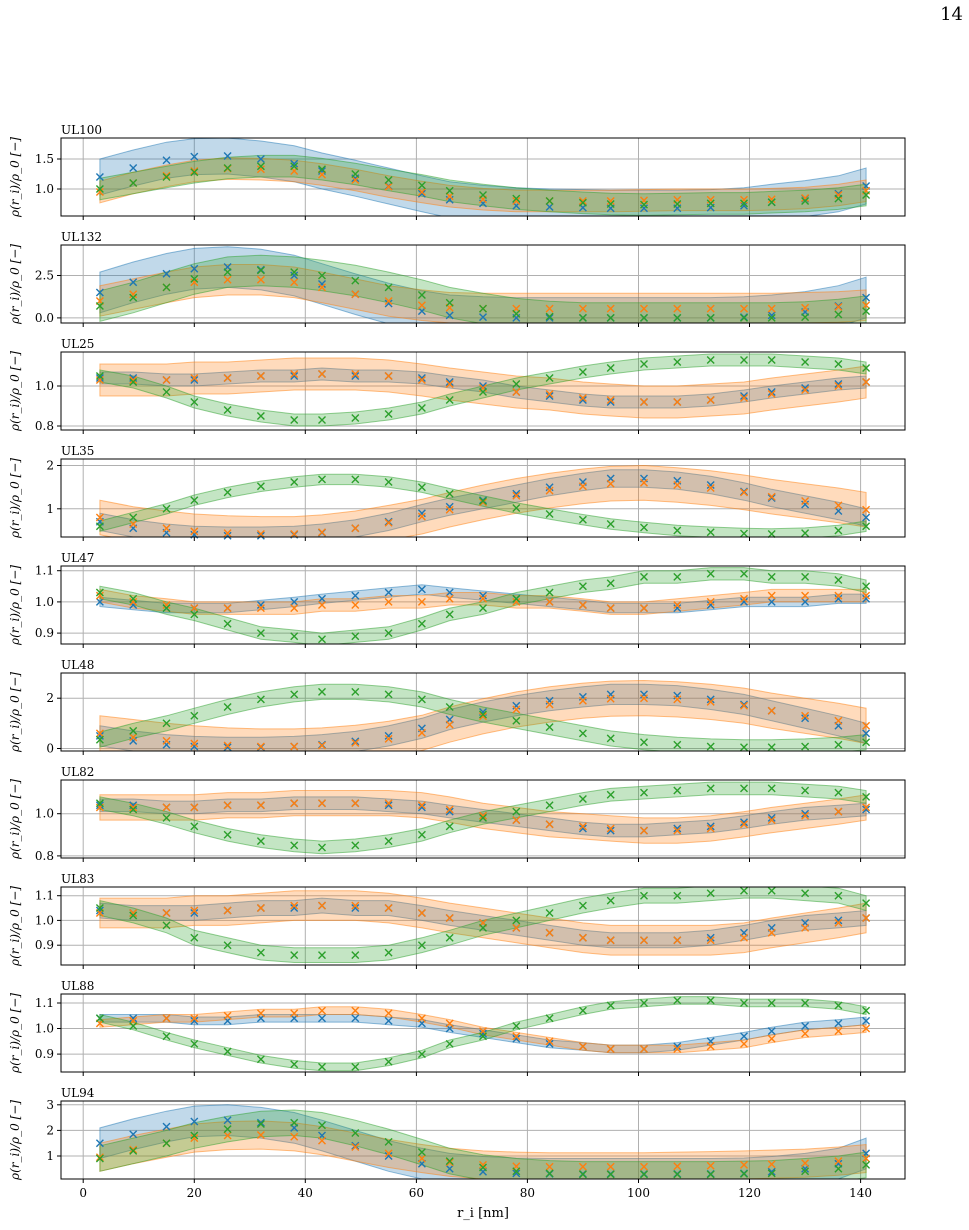 Image resolution: width=969 pixels, height=1230 pixels. What do you see at coordinates (483, 605) in the screenshot?
I see `panel-frame` at bounding box center [483, 605].